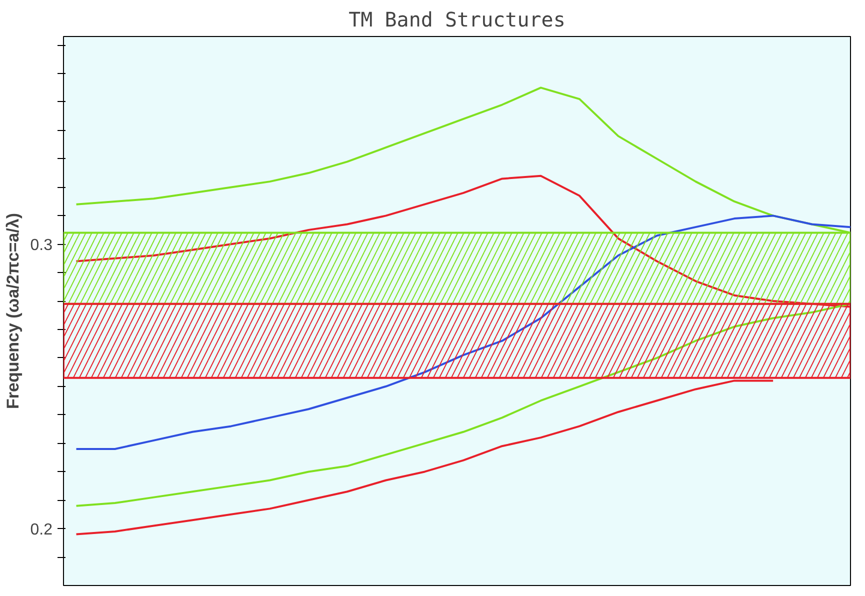  Describe the element at coordinates (12, 311) in the screenshot. I see `y-axis-title: Frequency (ωa/2πc=a/λ)` at that location.